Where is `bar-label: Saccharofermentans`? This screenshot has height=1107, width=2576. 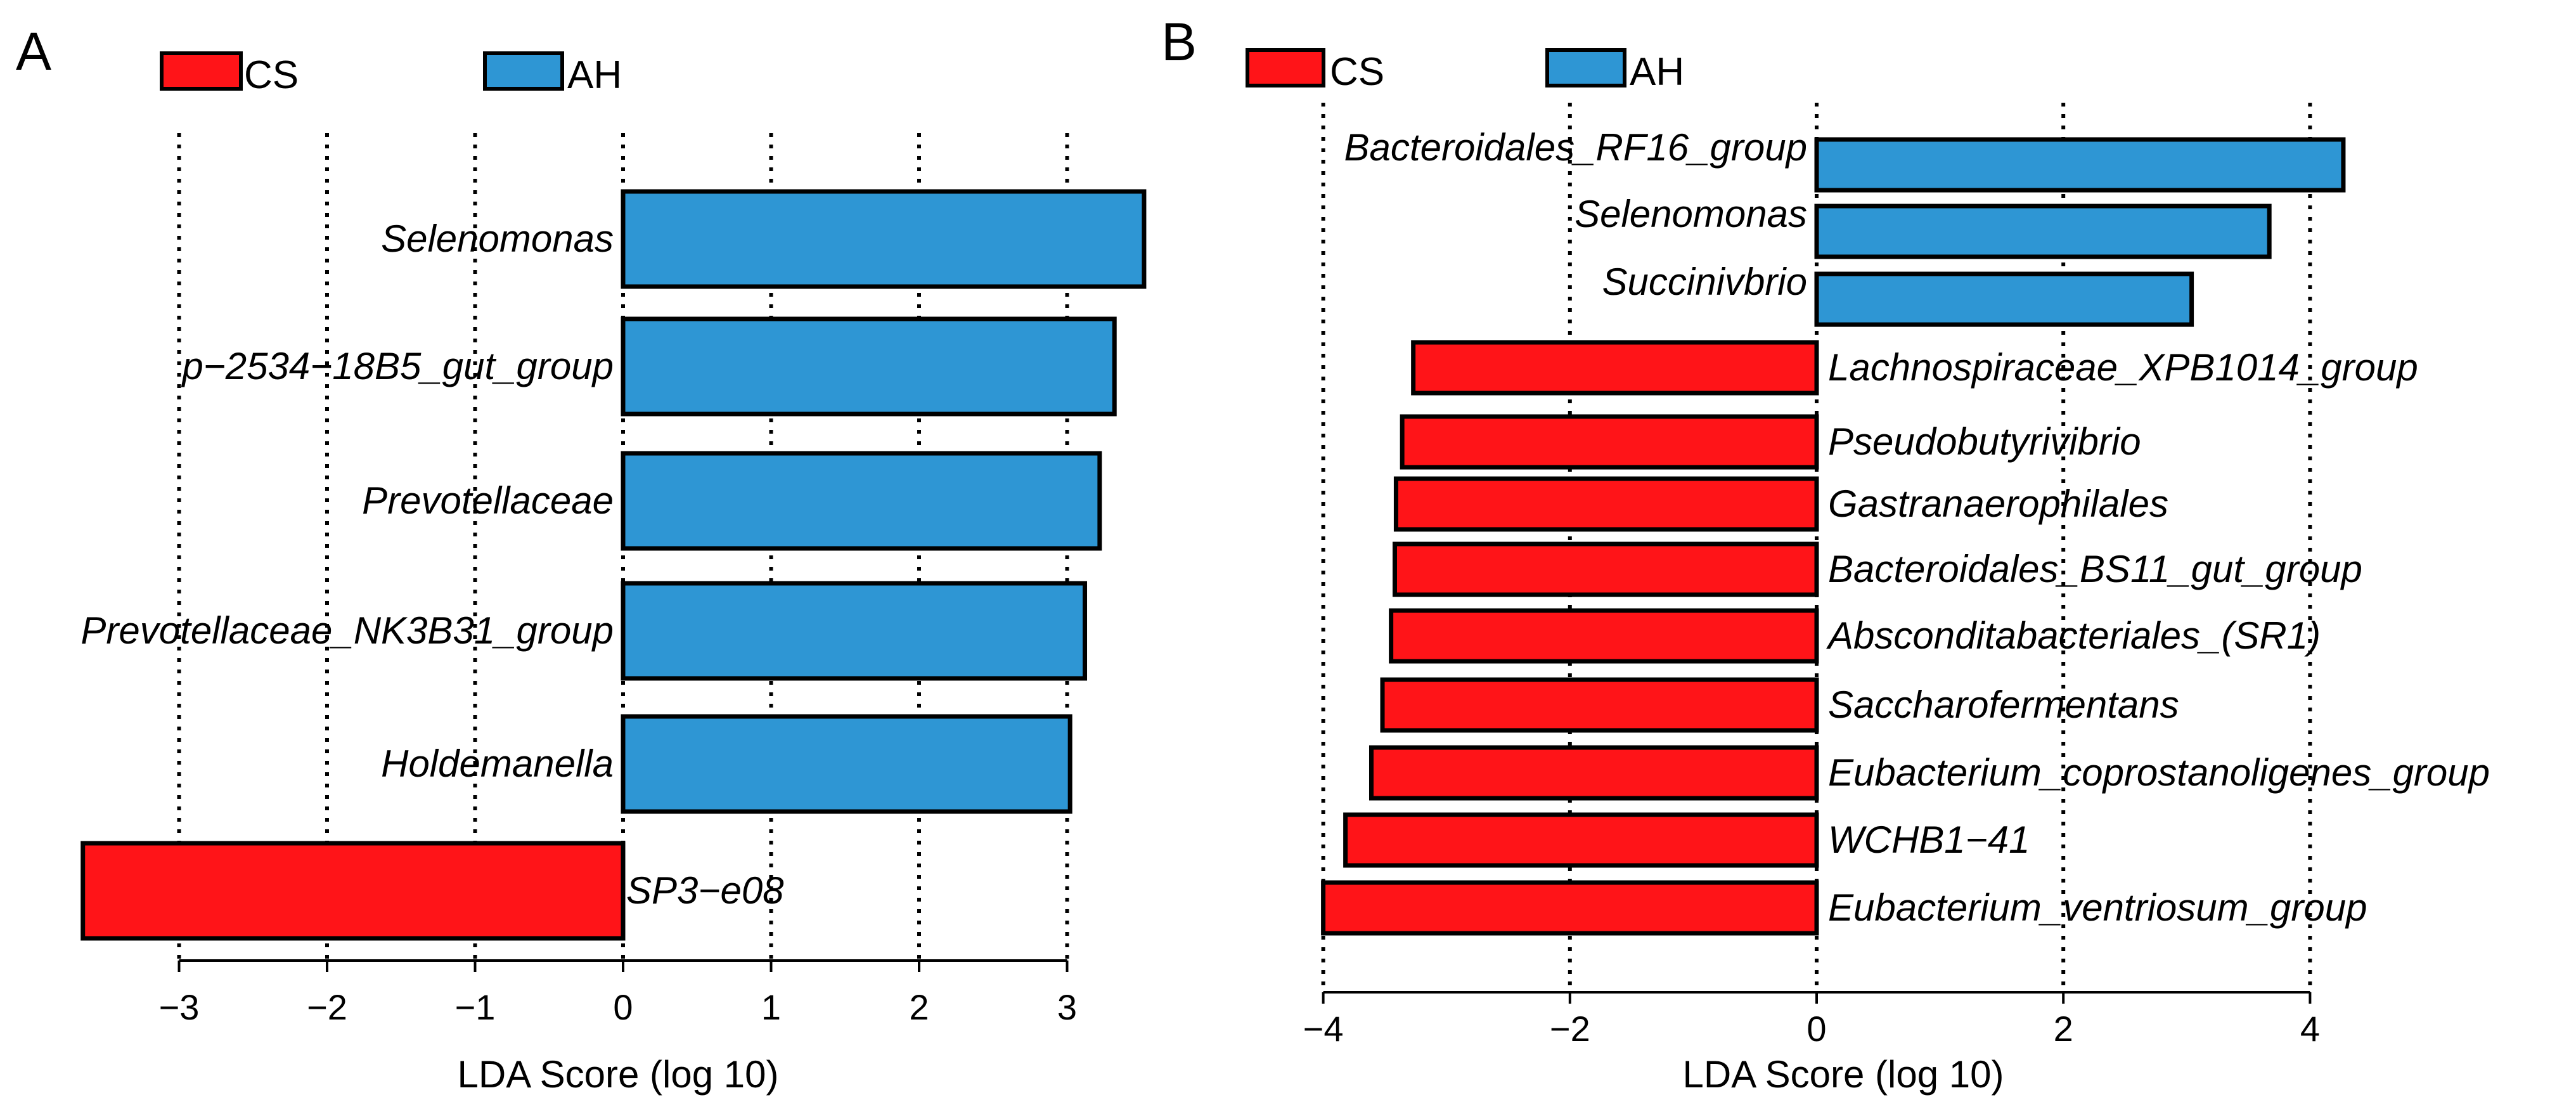
bar-label: Saccharofermentans is located at coordinates (2004, 704).